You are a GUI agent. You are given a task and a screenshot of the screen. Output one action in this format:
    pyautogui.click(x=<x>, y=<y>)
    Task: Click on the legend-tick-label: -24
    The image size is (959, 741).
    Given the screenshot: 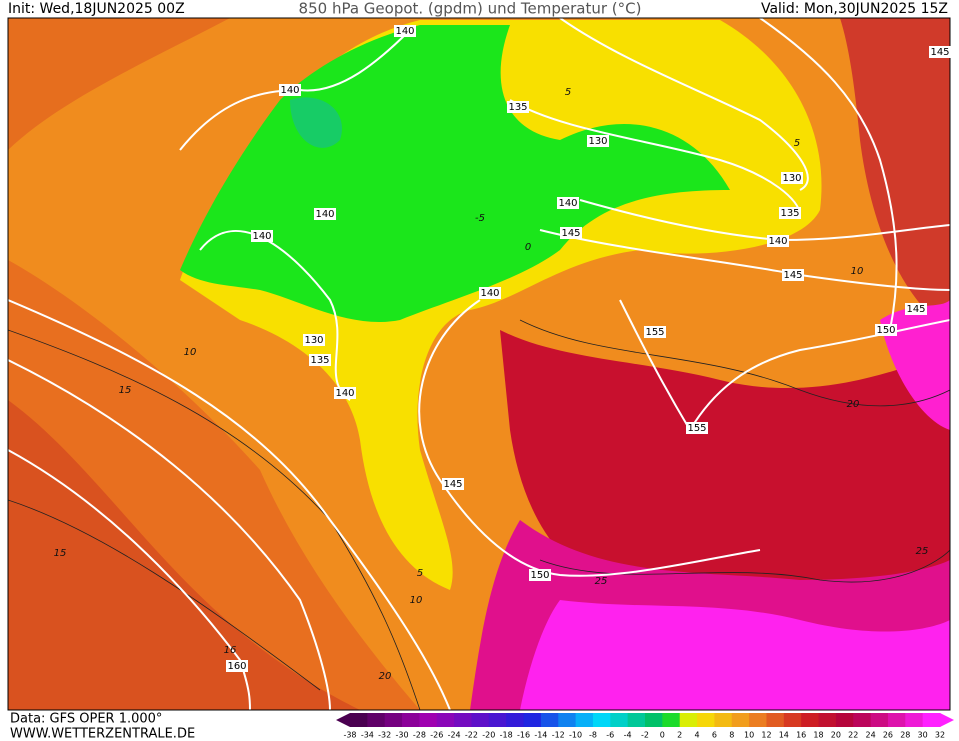 What is the action you would take?
    pyautogui.click(x=454, y=735)
    